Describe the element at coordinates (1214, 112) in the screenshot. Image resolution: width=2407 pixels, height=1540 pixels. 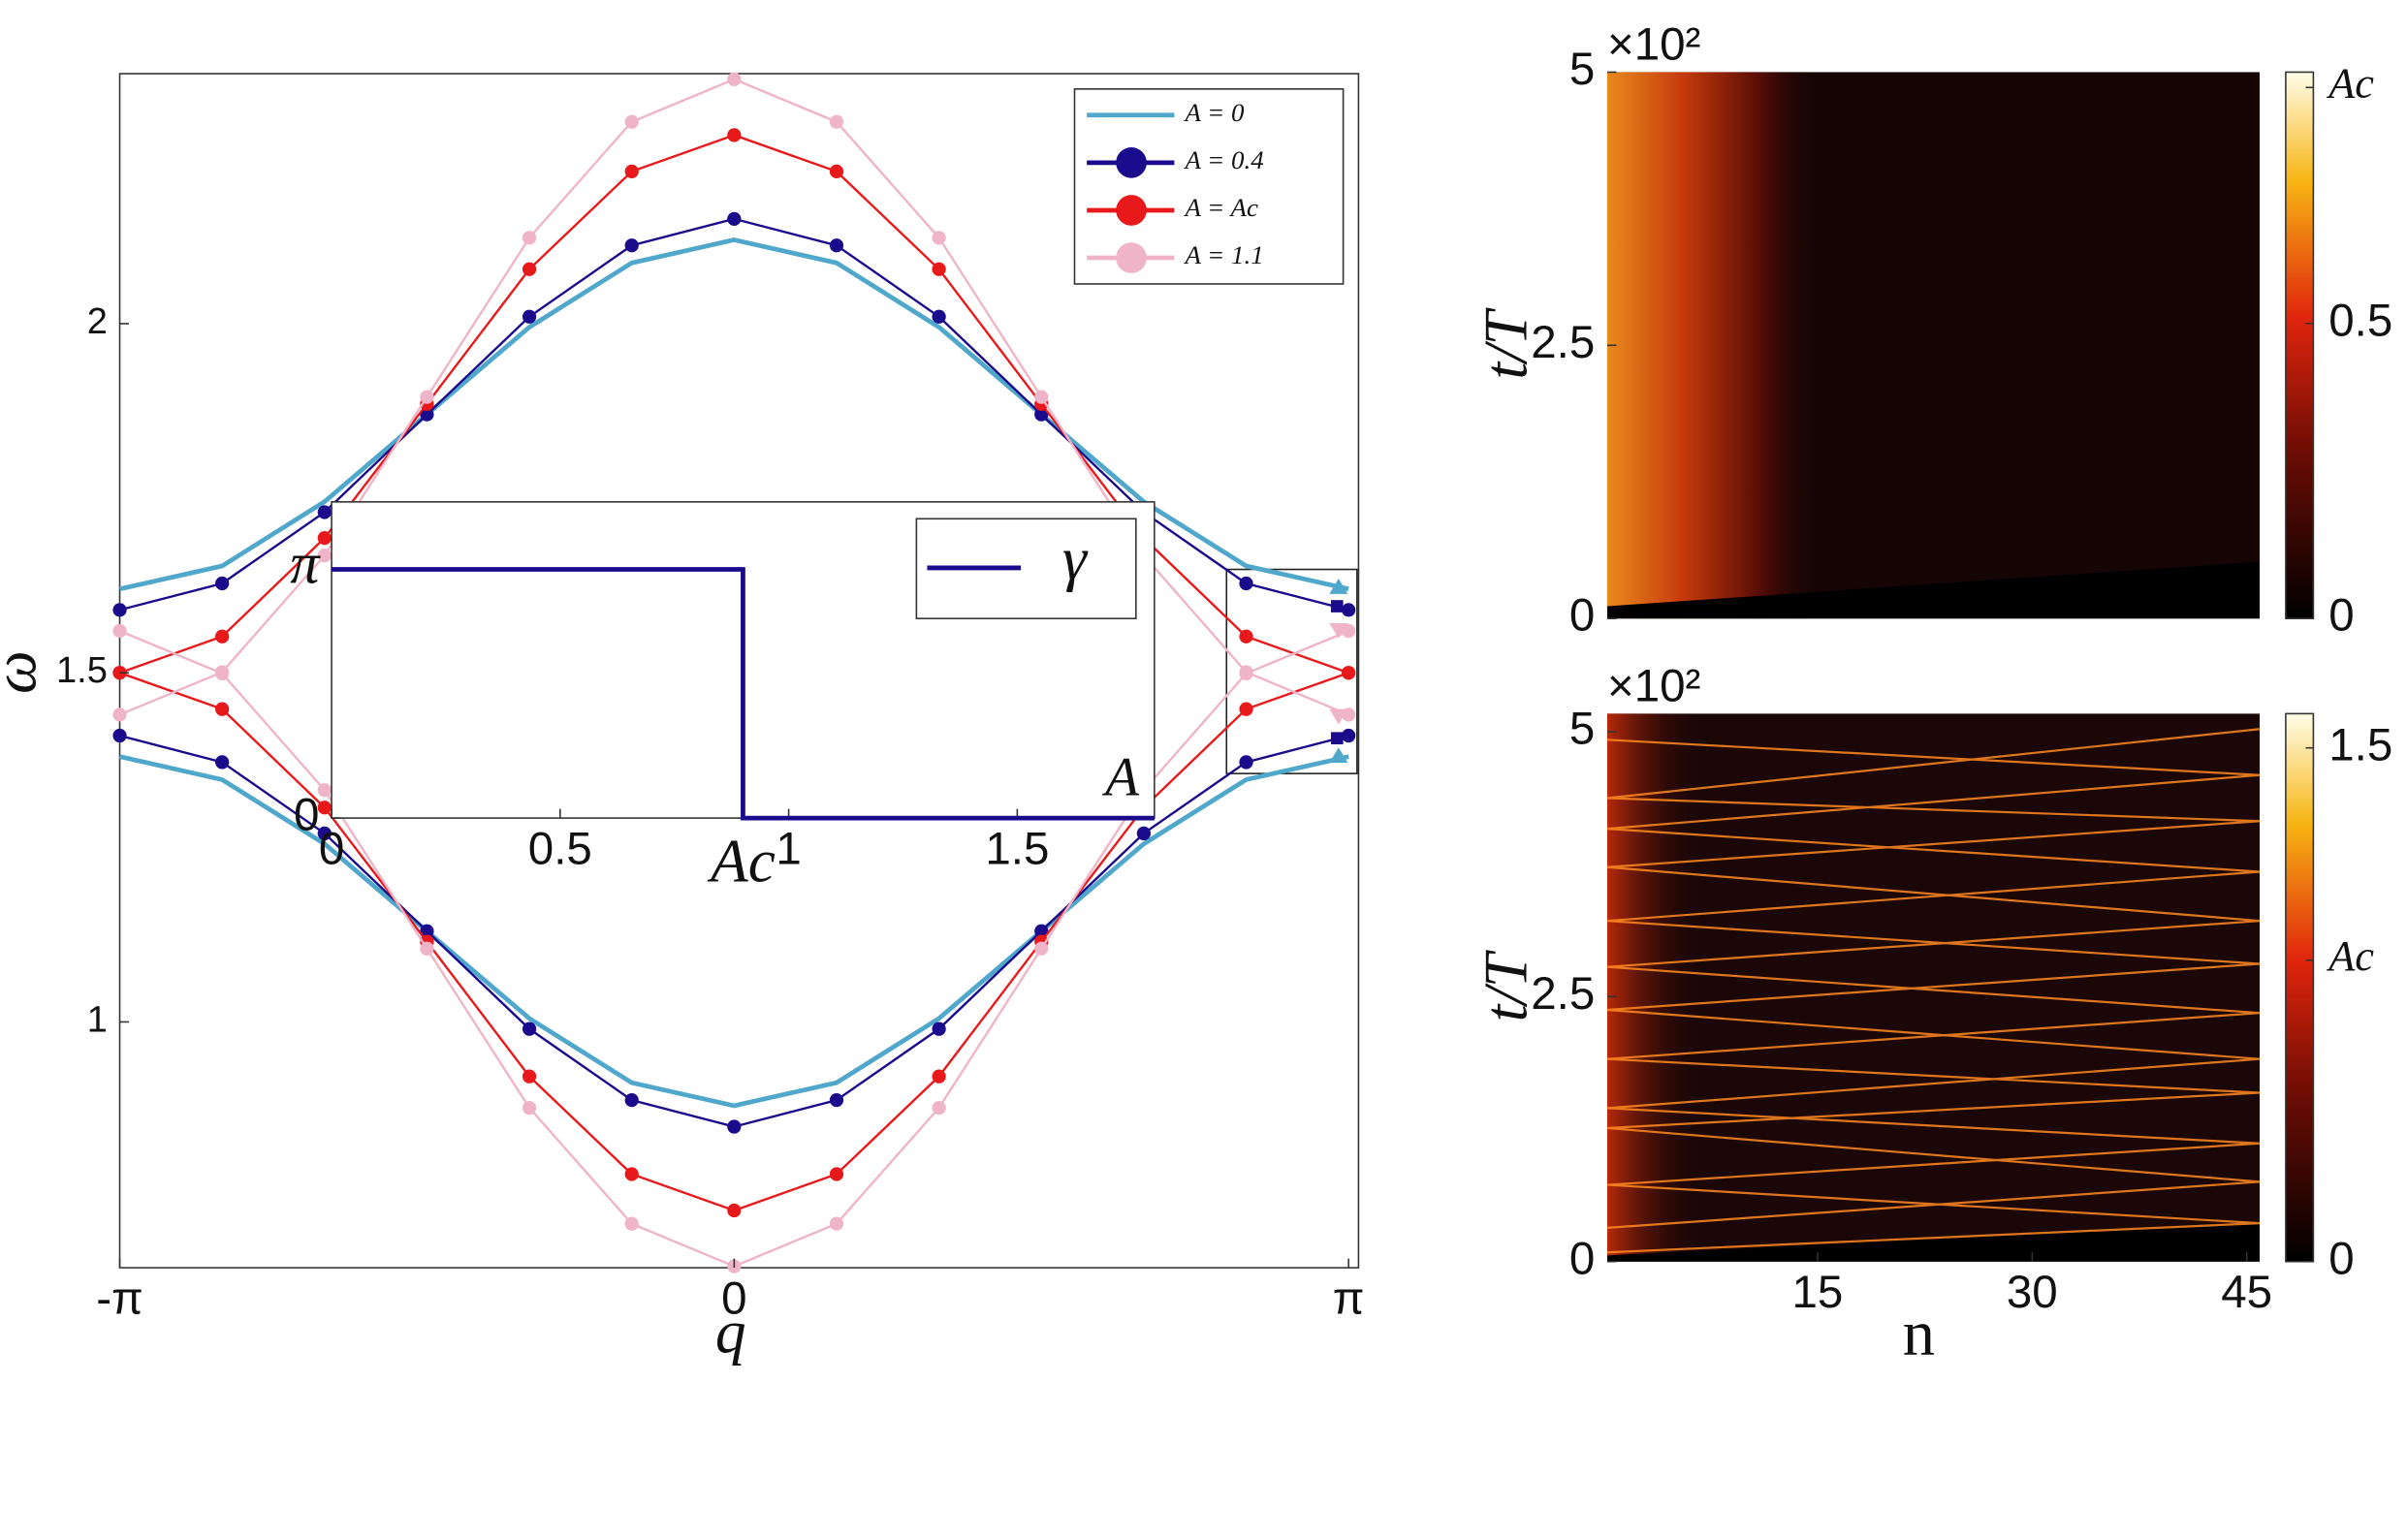
I see `legend-label: A = 0` at that location.